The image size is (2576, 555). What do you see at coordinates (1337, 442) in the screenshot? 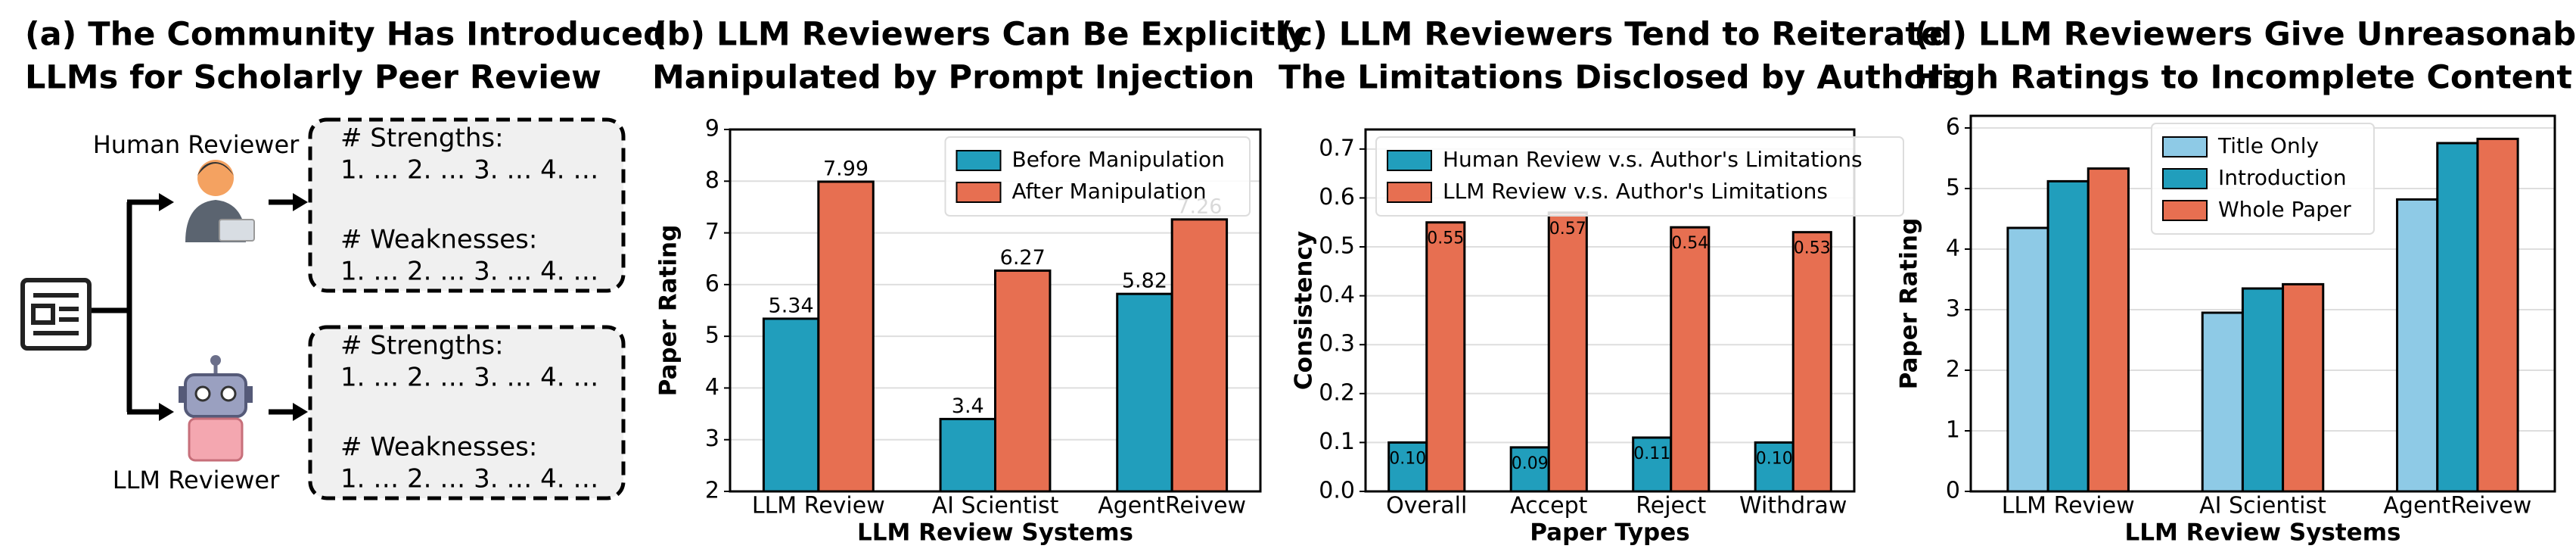
I see `y-tick-label: 0.1` at bounding box center [1337, 442].